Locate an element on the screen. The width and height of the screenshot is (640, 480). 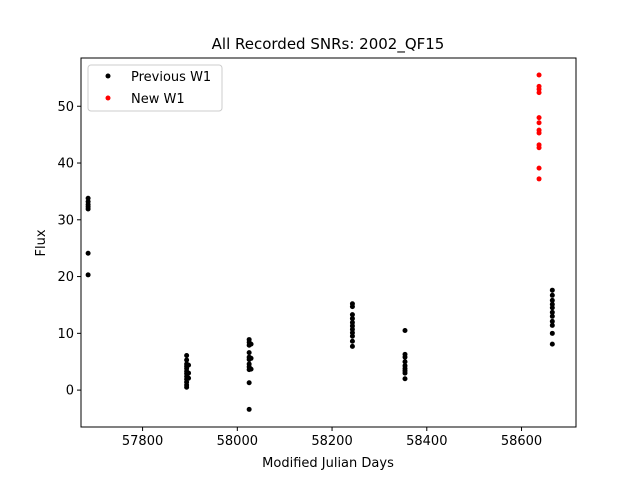
x-tick-label-4: 58600 is located at coordinates (521, 441).